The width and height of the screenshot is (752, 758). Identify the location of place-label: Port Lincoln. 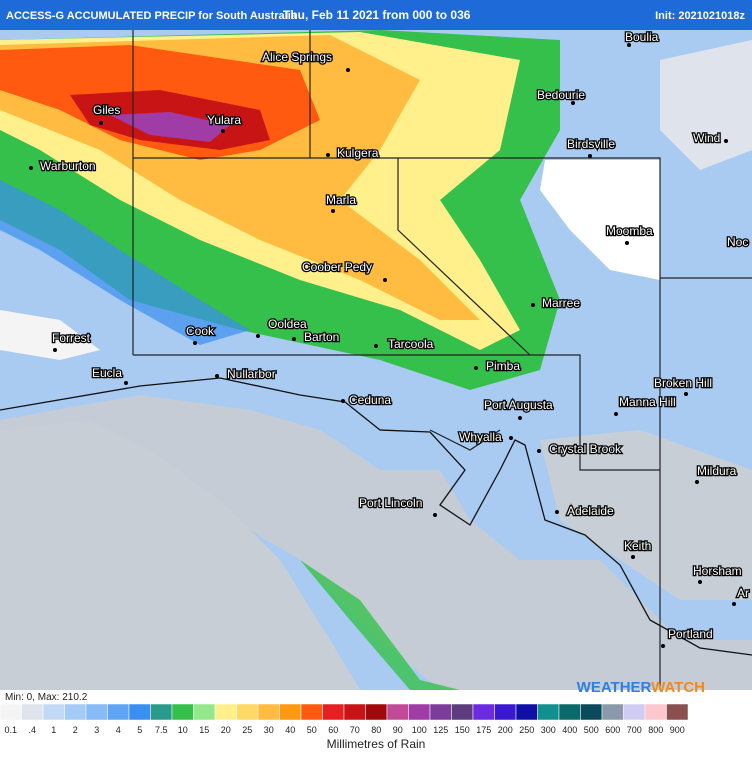
(390, 503).